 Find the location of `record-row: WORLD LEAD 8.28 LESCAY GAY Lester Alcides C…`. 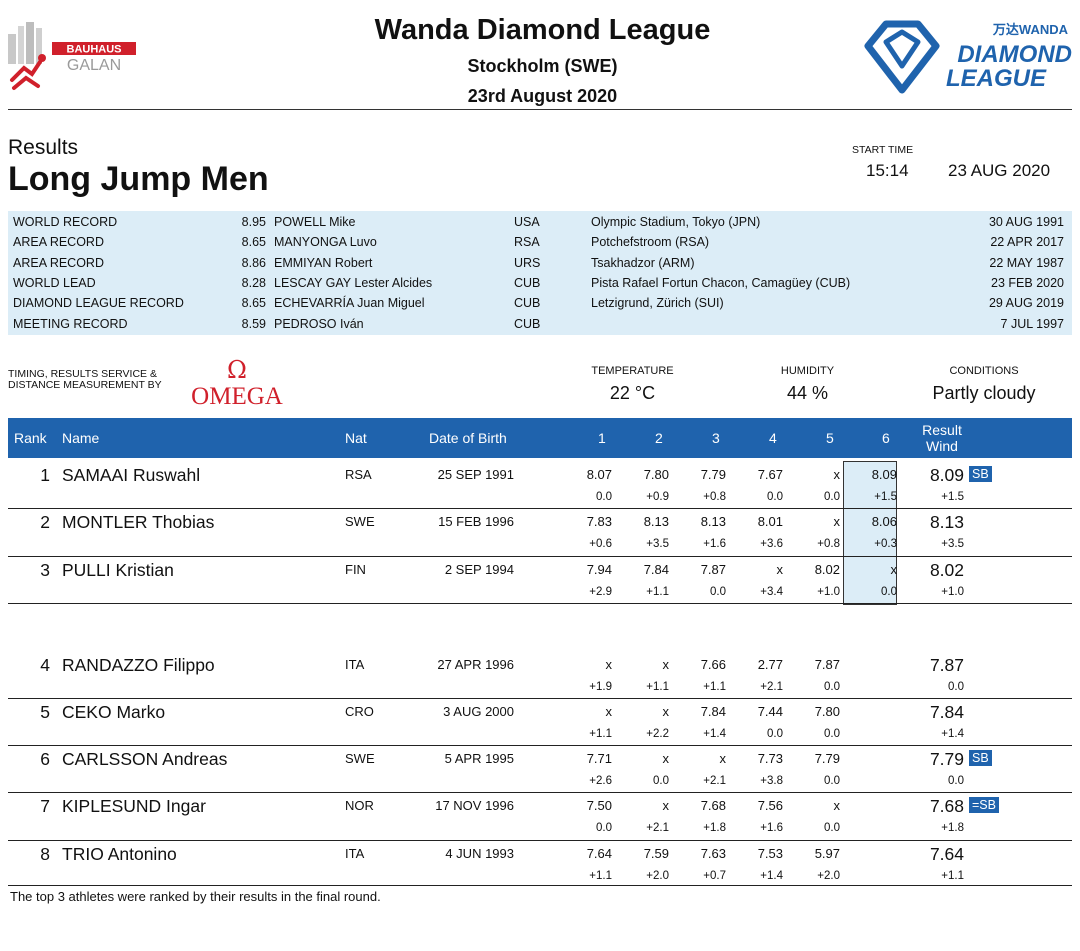

record-row: WORLD LEAD 8.28 LESCAY GAY Lester Alcides C… is located at coordinates (540, 283).